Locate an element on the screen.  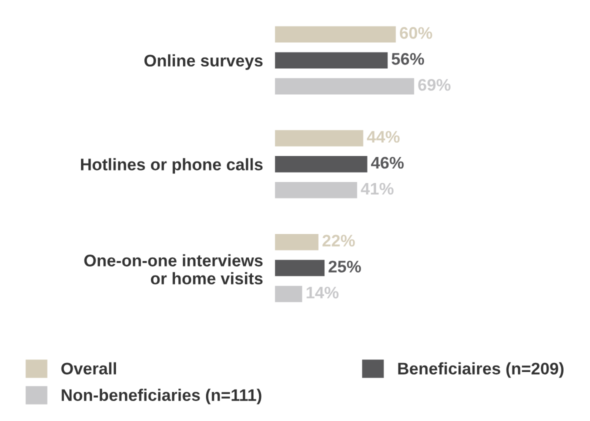
data-label: 22% is located at coordinates (338, 240).